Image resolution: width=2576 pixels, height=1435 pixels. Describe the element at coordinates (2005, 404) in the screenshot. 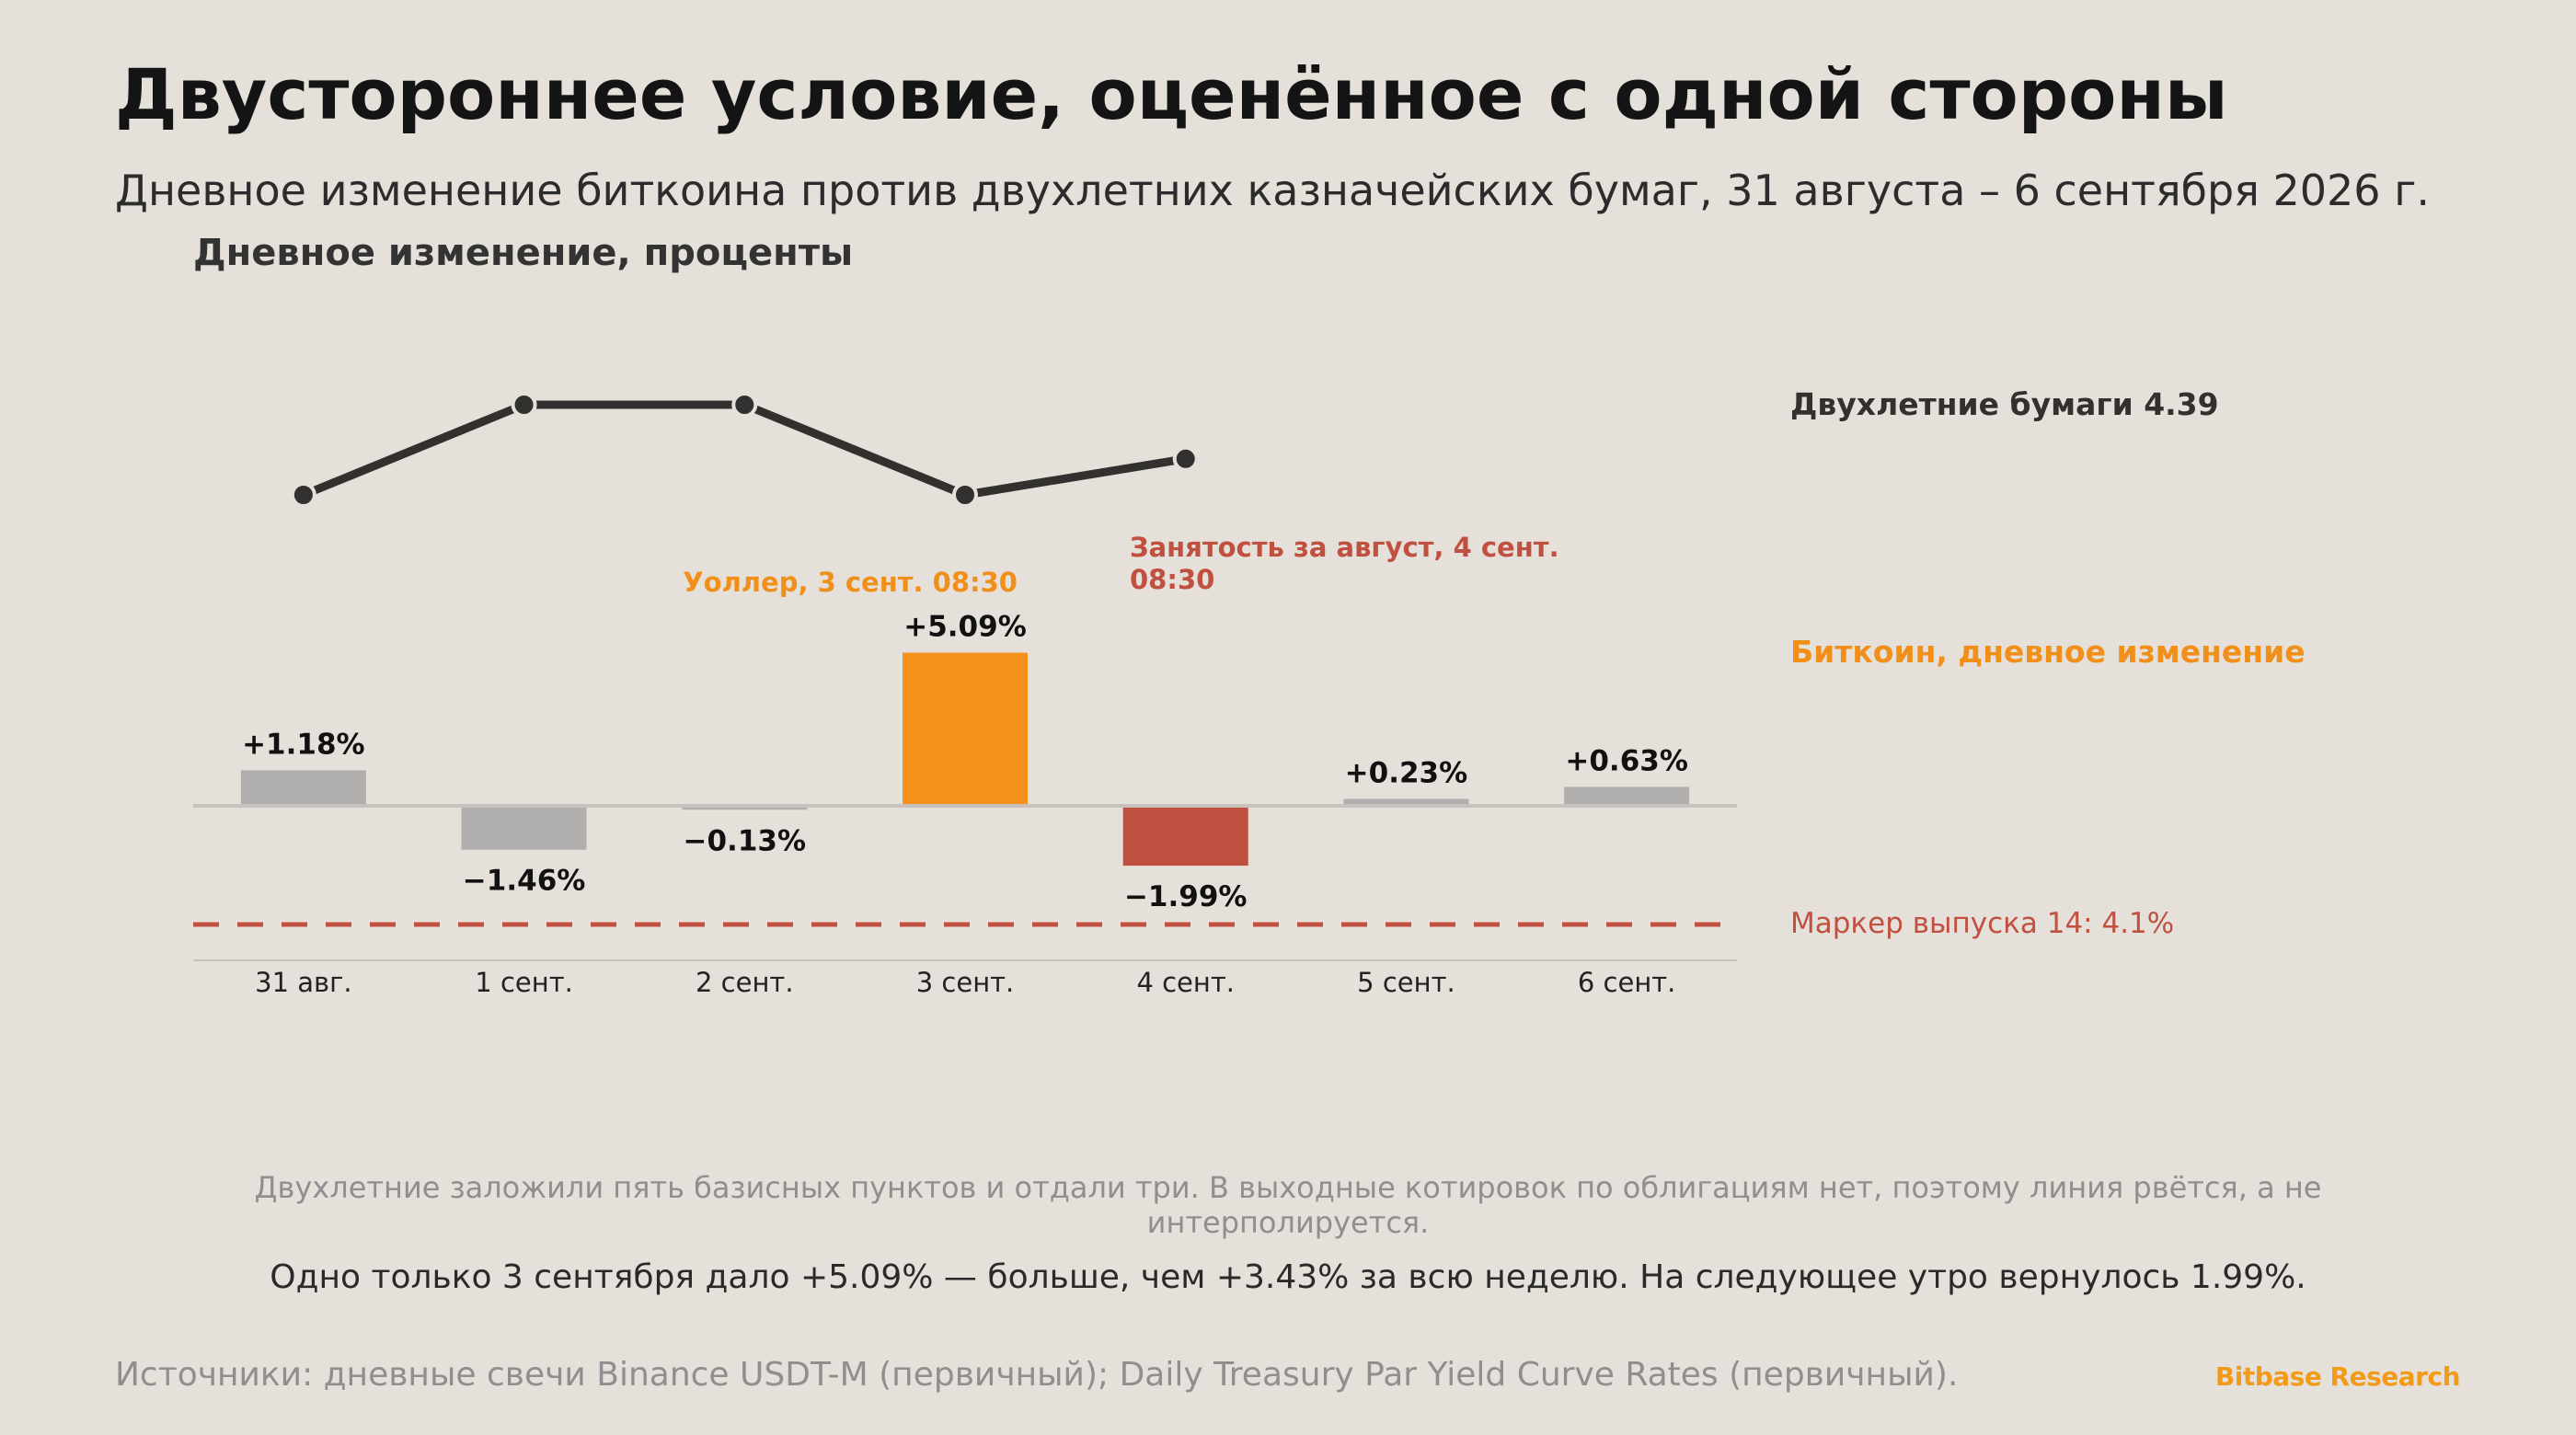

I see `legend-treasury-line: Двухлетние бумаги 4.39` at that location.